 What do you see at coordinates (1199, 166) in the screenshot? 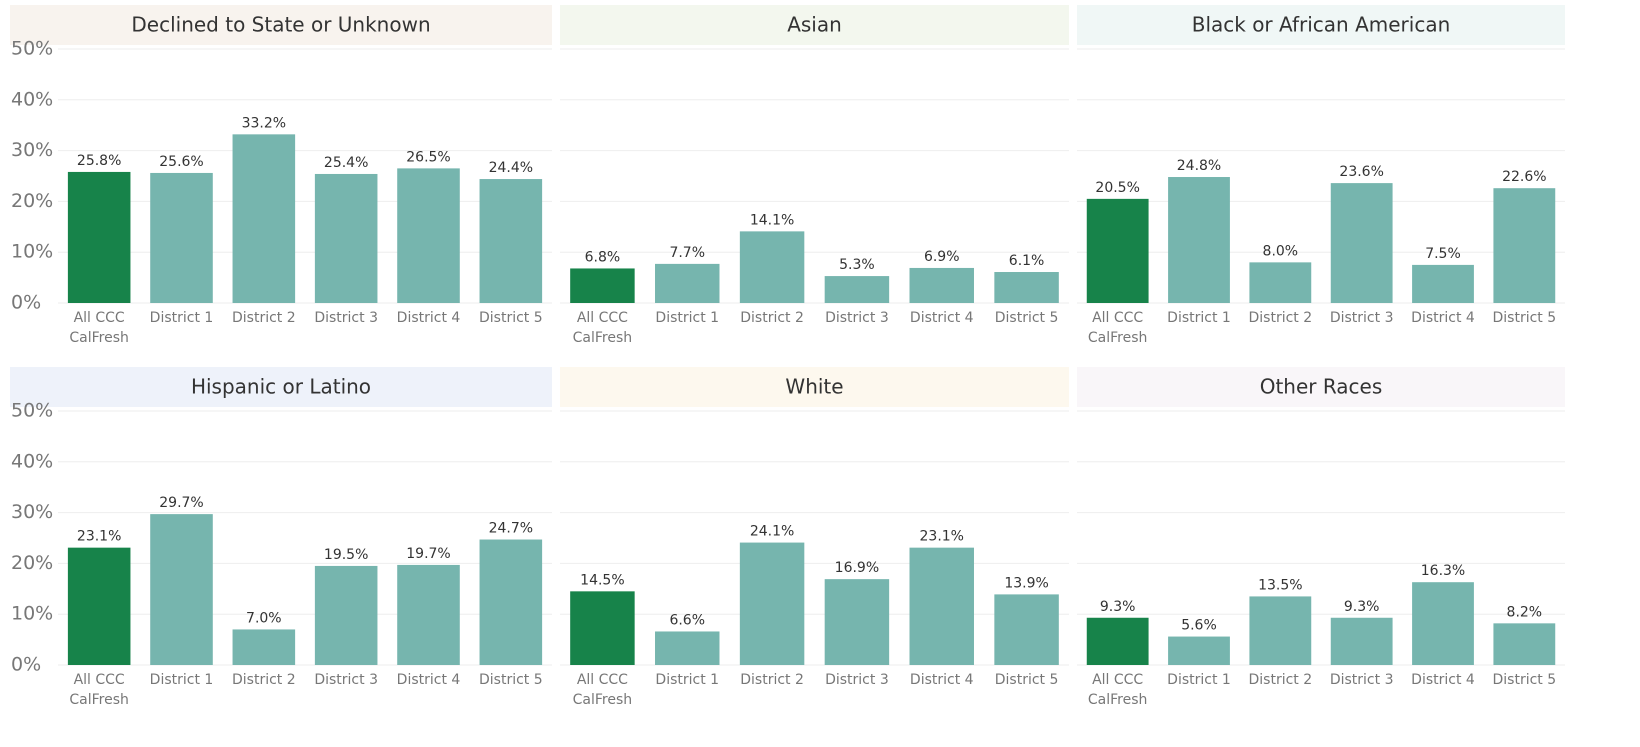
I see `value-label: 24.8%` at bounding box center [1199, 166].